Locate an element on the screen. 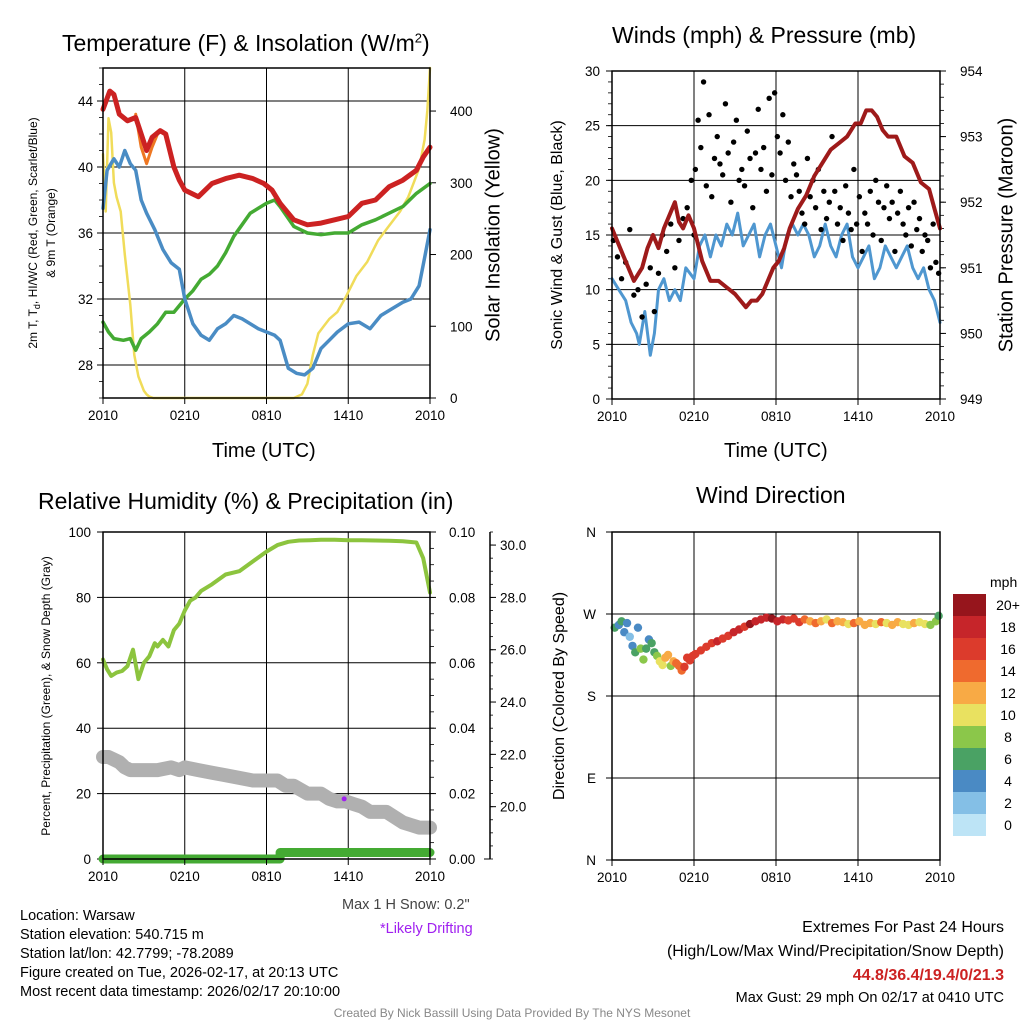 The height and width of the screenshot is (1024, 1024). temperature-line is located at coordinates (266, 158).